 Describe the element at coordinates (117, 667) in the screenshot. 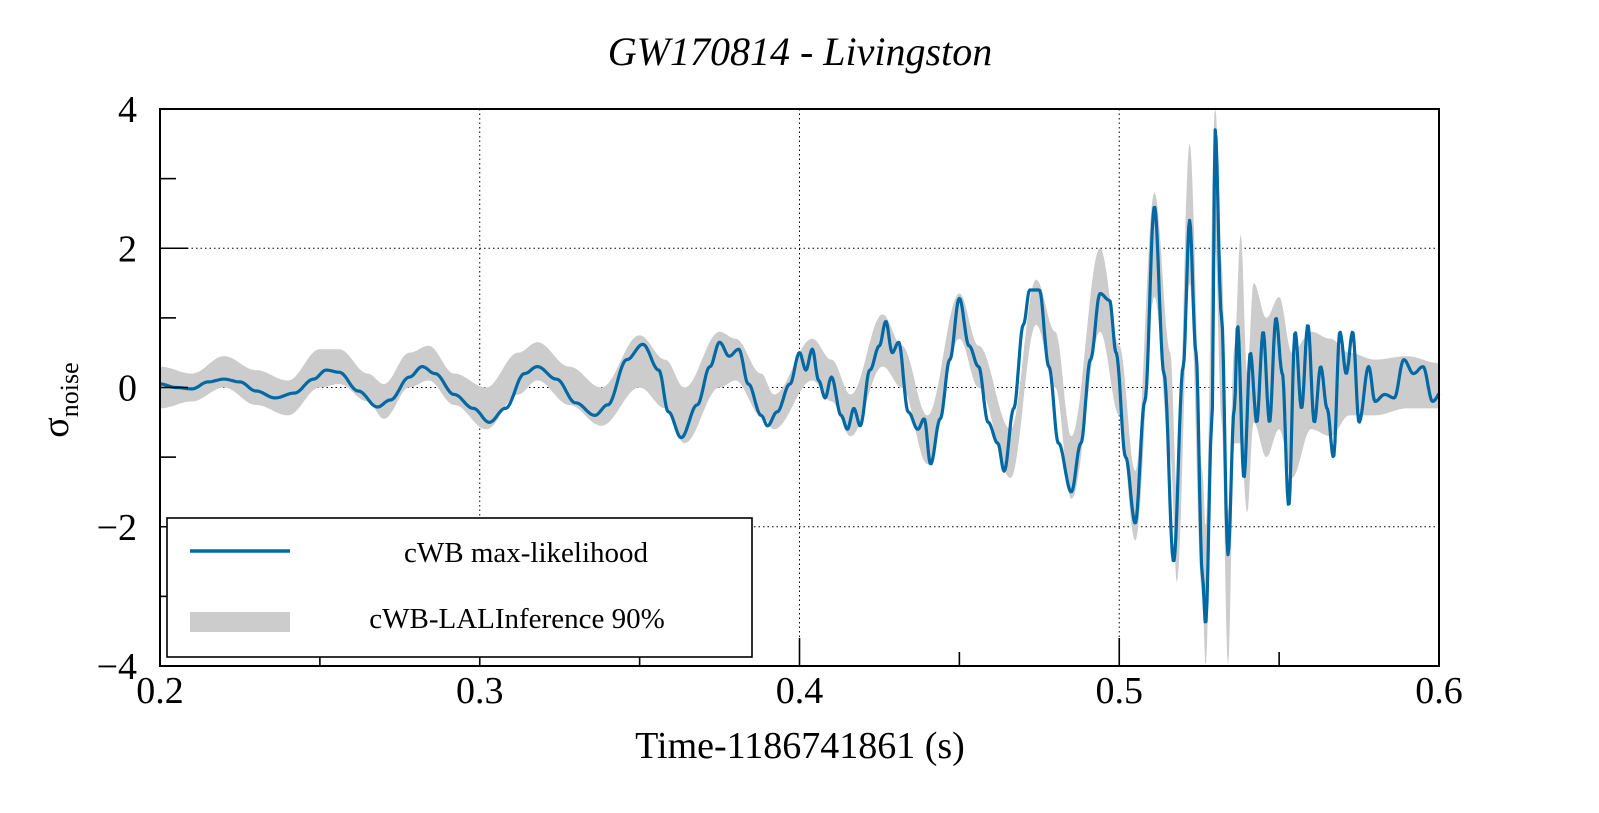

I see `y-tick-label: −4` at that location.